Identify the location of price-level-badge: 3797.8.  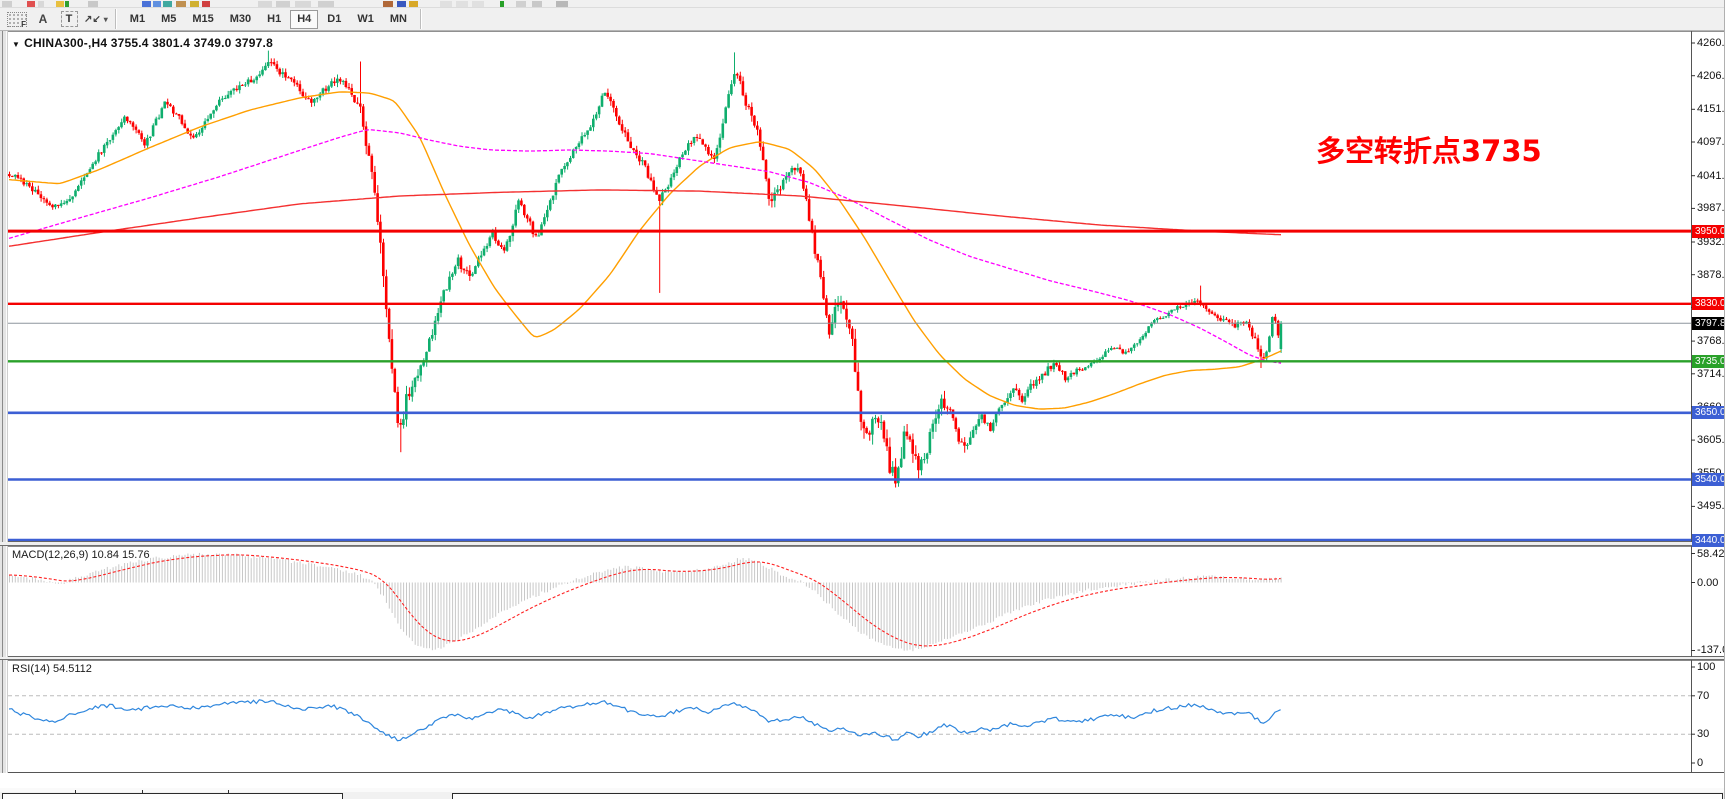
(1708, 323).